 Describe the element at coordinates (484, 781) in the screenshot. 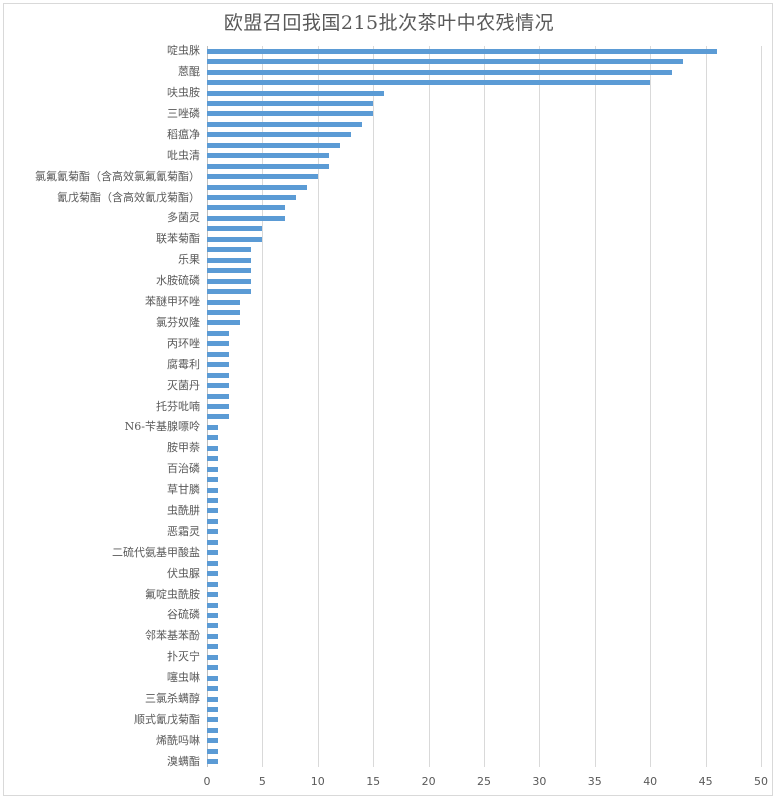

I see `x-tick-label: 25` at that location.